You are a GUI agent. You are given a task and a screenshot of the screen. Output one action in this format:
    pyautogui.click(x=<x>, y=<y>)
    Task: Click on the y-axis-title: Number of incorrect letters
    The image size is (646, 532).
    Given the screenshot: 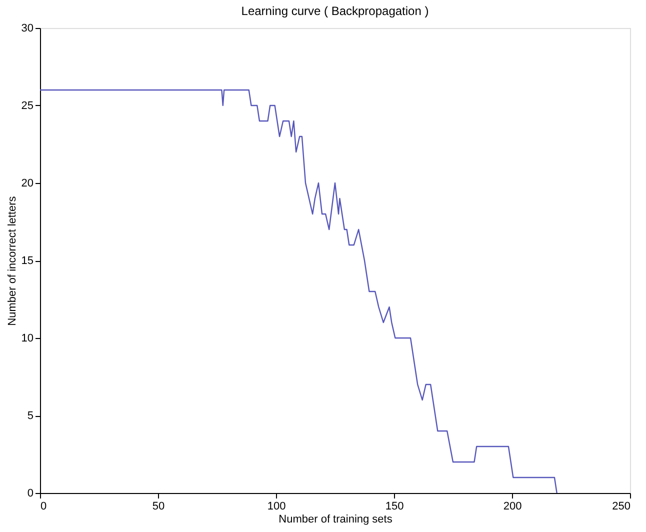 What is the action you would take?
    pyautogui.click(x=12, y=261)
    